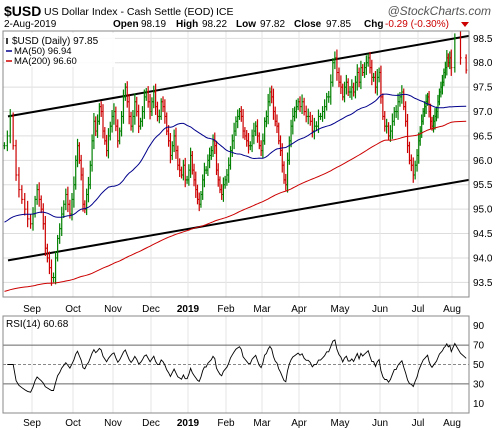  I want to click on legend-item-ma200: MA(200) 96.60, so click(41, 61).